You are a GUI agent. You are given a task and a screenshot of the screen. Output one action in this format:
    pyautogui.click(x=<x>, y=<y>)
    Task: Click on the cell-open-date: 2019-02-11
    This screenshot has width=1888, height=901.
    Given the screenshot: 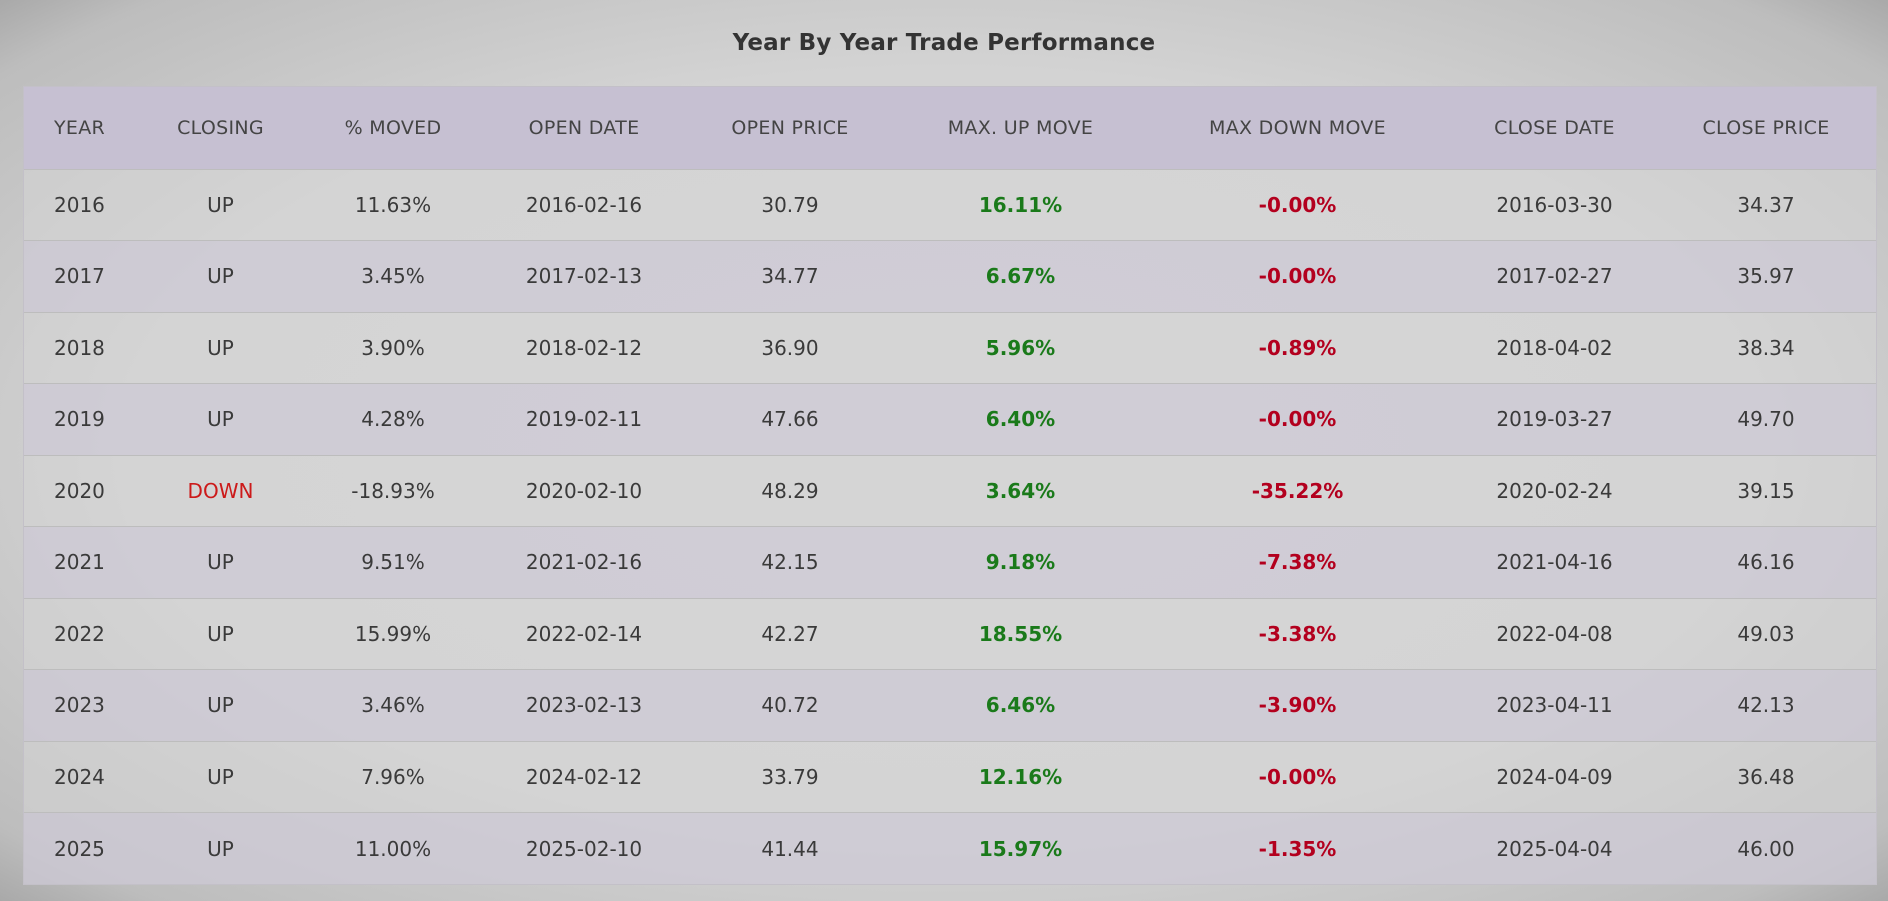 What is the action you would take?
    pyautogui.click(x=584, y=419)
    